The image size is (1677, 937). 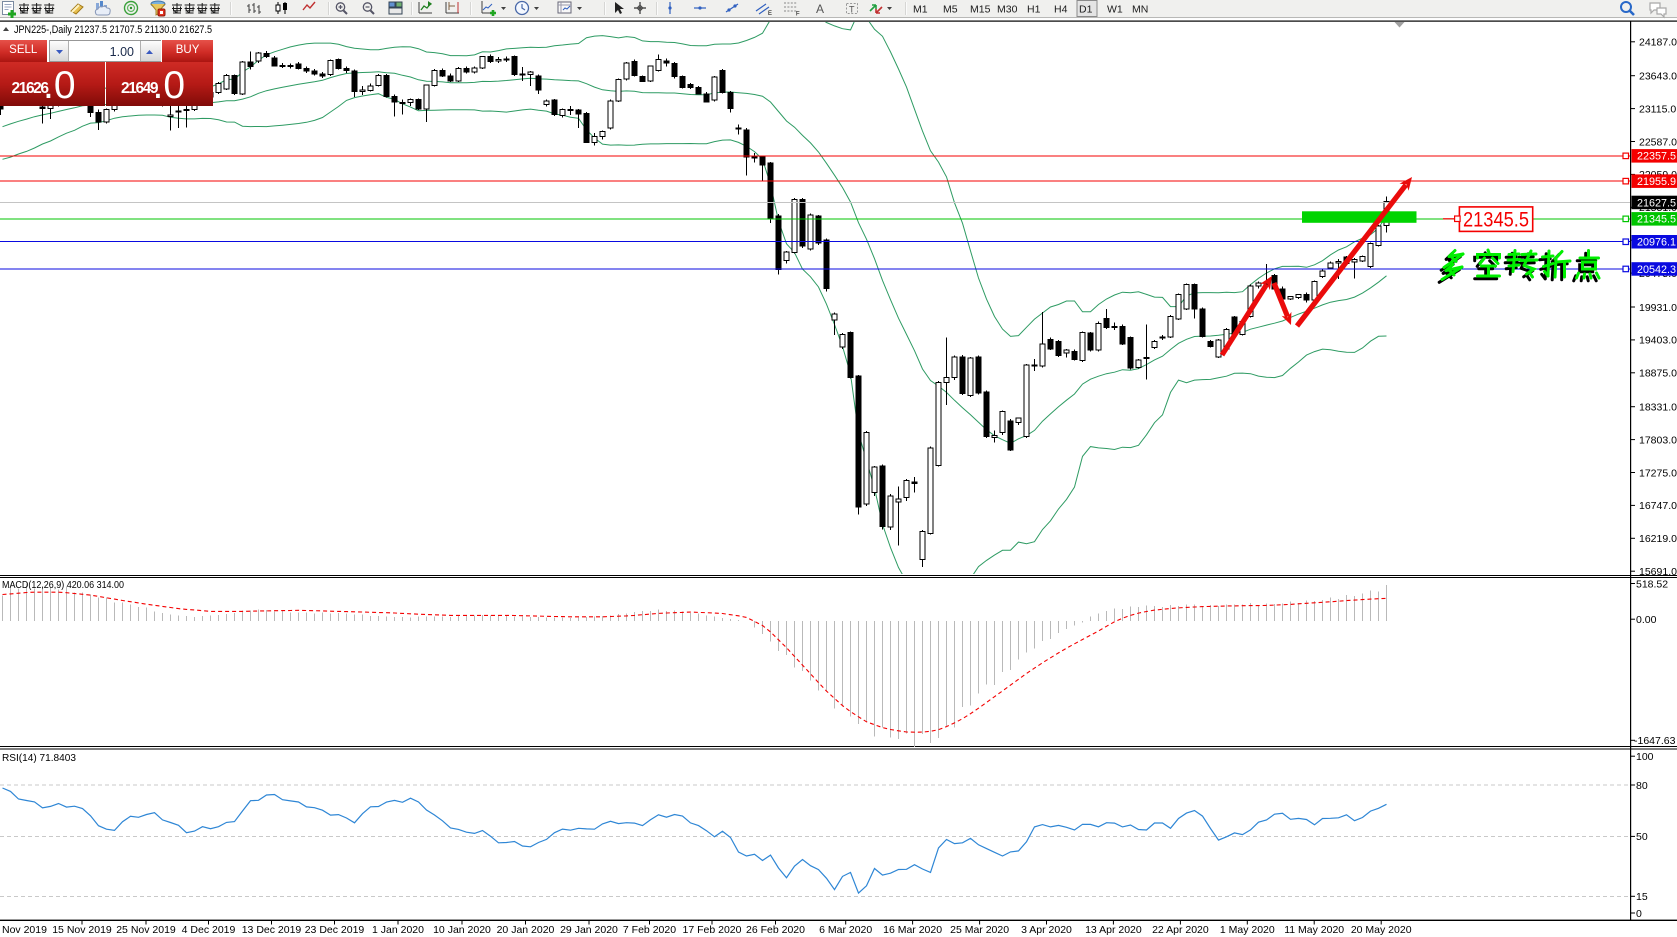 What do you see at coordinates (39, 758) in the screenshot?
I see `svg-text: RSI(14) 71.8403` at bounding box center [39, 758].